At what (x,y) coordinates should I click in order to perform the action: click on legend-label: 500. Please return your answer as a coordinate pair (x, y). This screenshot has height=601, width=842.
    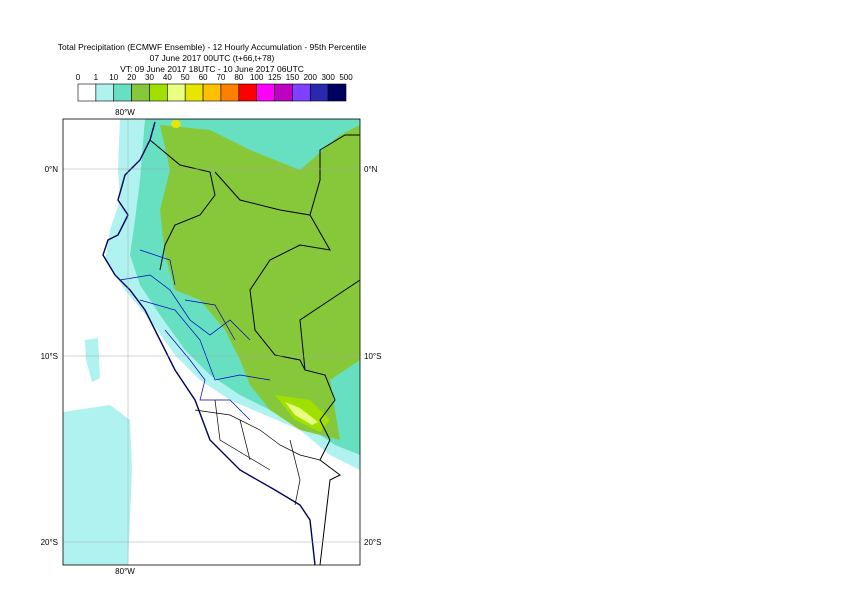
    Looking at the image, I should click on (346, 77).